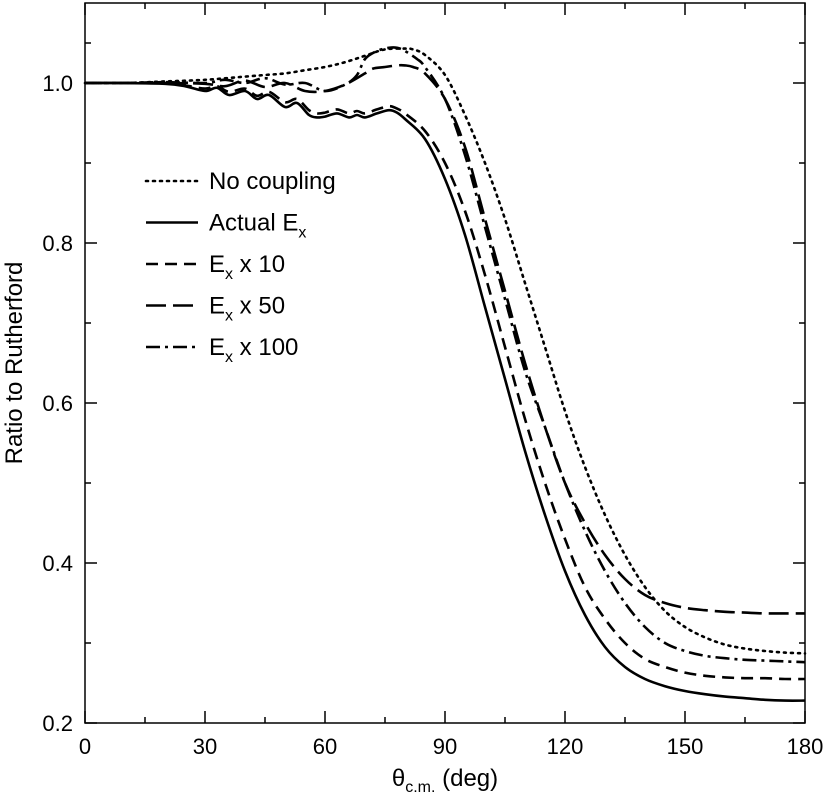 This screenshot has width=830, height=800. I want to click on legend-label-0: No coupling, so click(272, 181).